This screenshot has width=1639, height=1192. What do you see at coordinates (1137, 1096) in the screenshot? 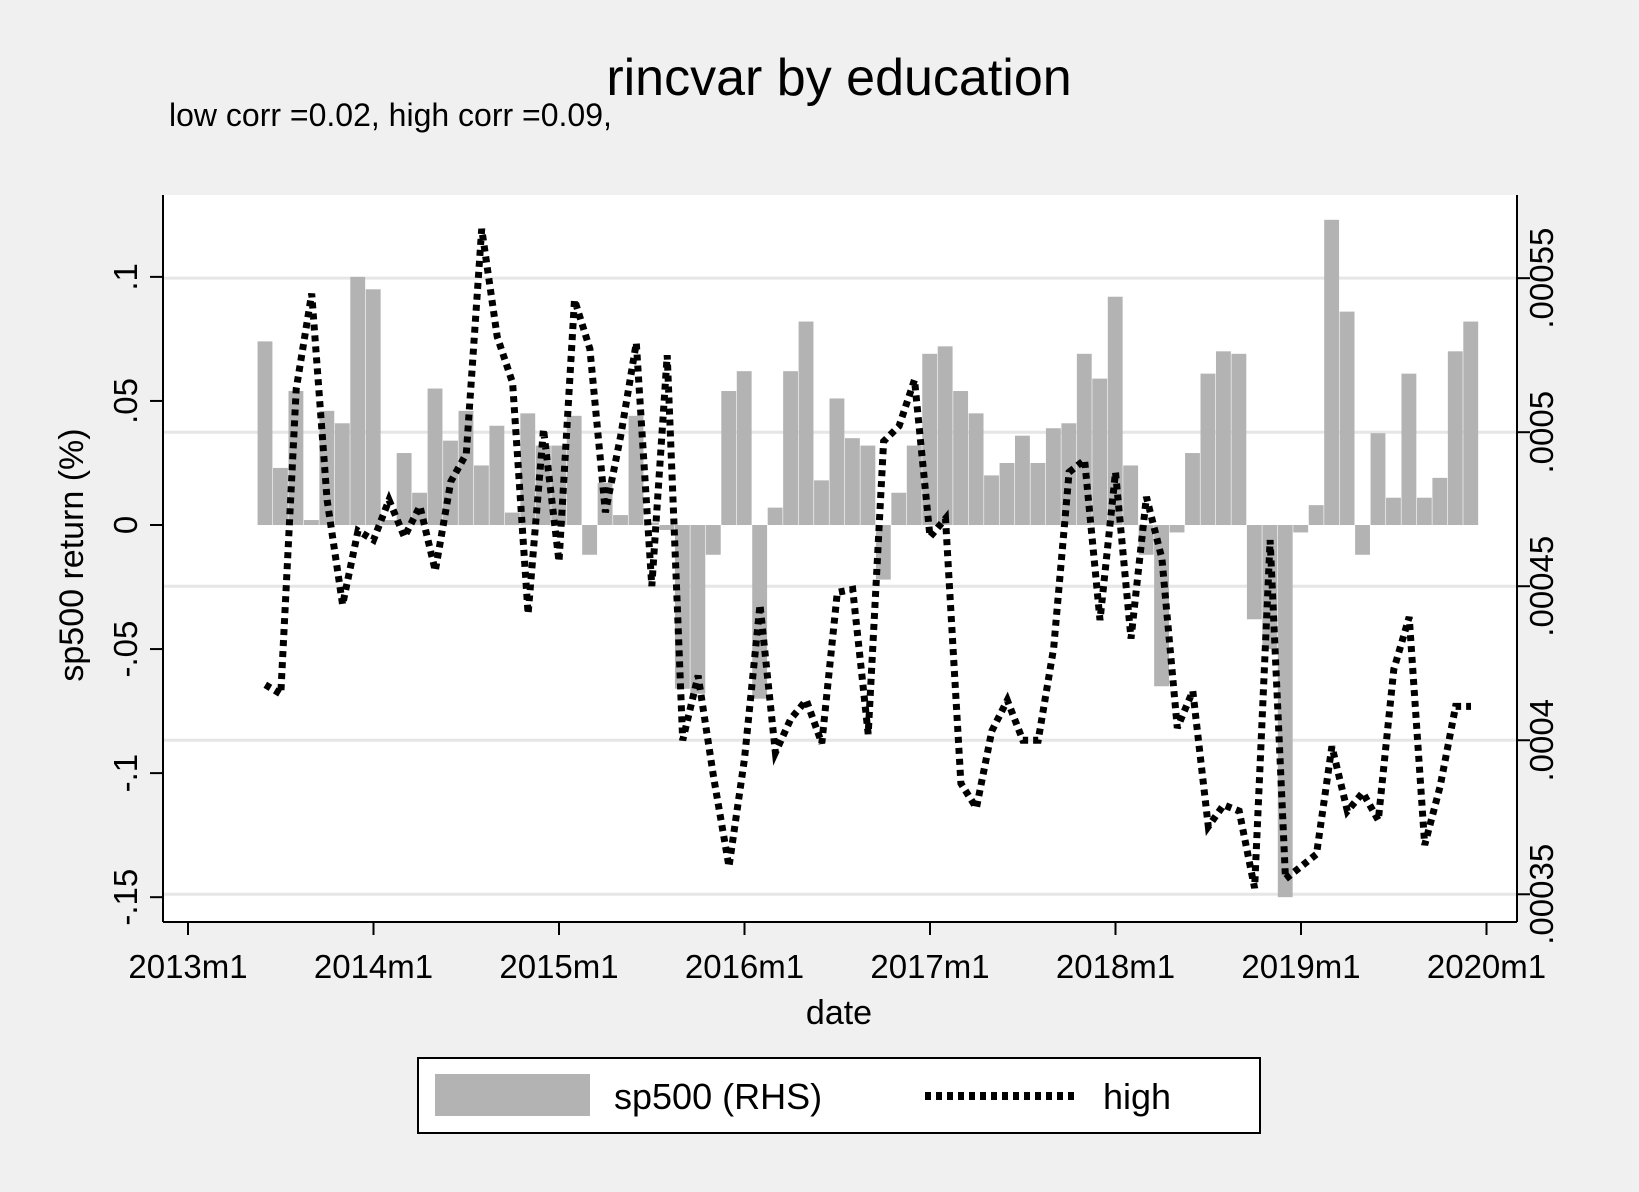
I see `legend-label-high: high` at bounding box center [1137, 1096].